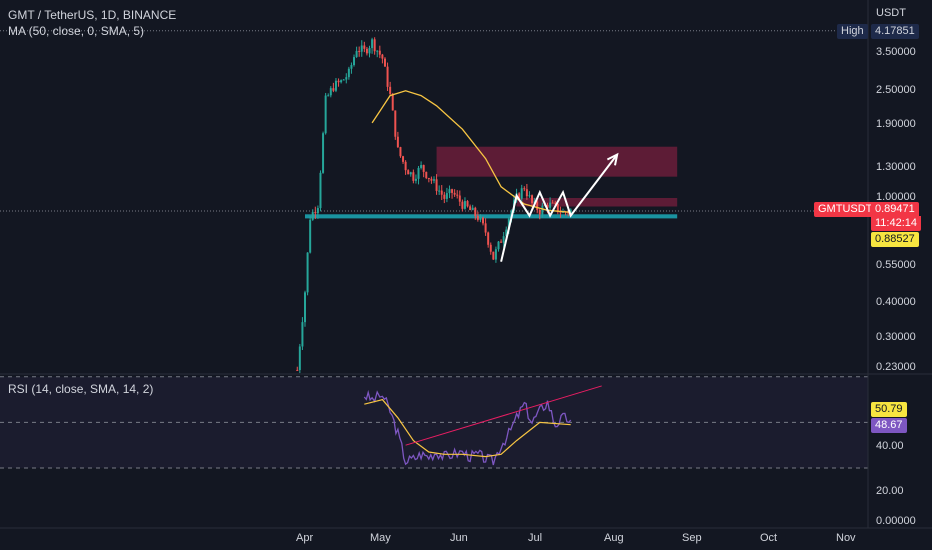 This screenshot has width=932, height=550. Describe the element at coordinates (895, 31) in the screenshot. I see `high-value-tag: 4.17851` at that location.